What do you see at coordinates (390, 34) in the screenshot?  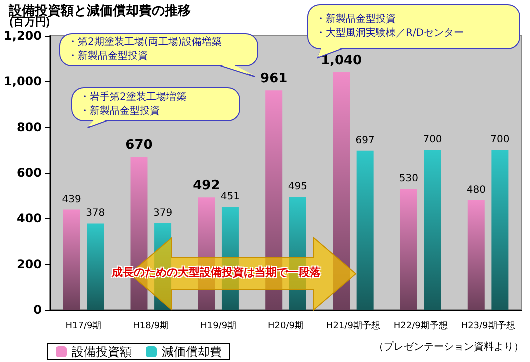 I see `annotation: ・大型風洞実験棟／R/Dセンター` at bounding box center [390, 34].